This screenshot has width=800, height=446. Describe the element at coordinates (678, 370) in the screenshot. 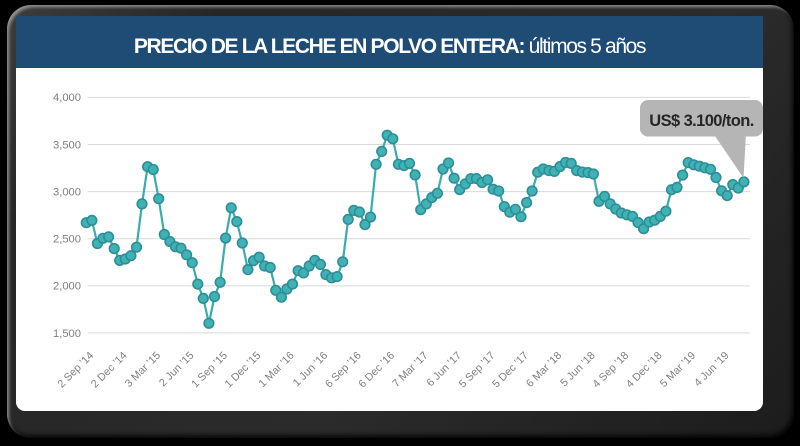

I see `svg-text: 5 Mar ’19` at that location.